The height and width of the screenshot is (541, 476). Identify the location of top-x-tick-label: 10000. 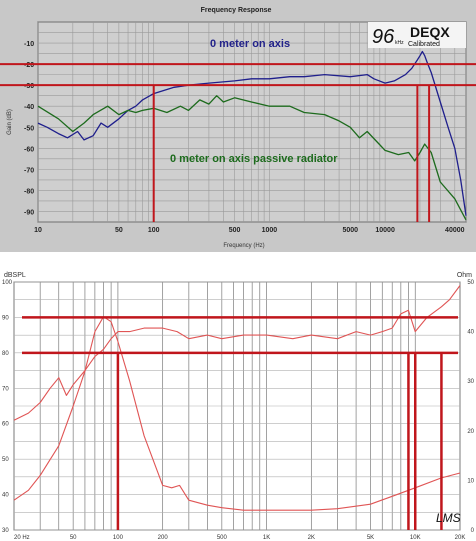
(385, 230).